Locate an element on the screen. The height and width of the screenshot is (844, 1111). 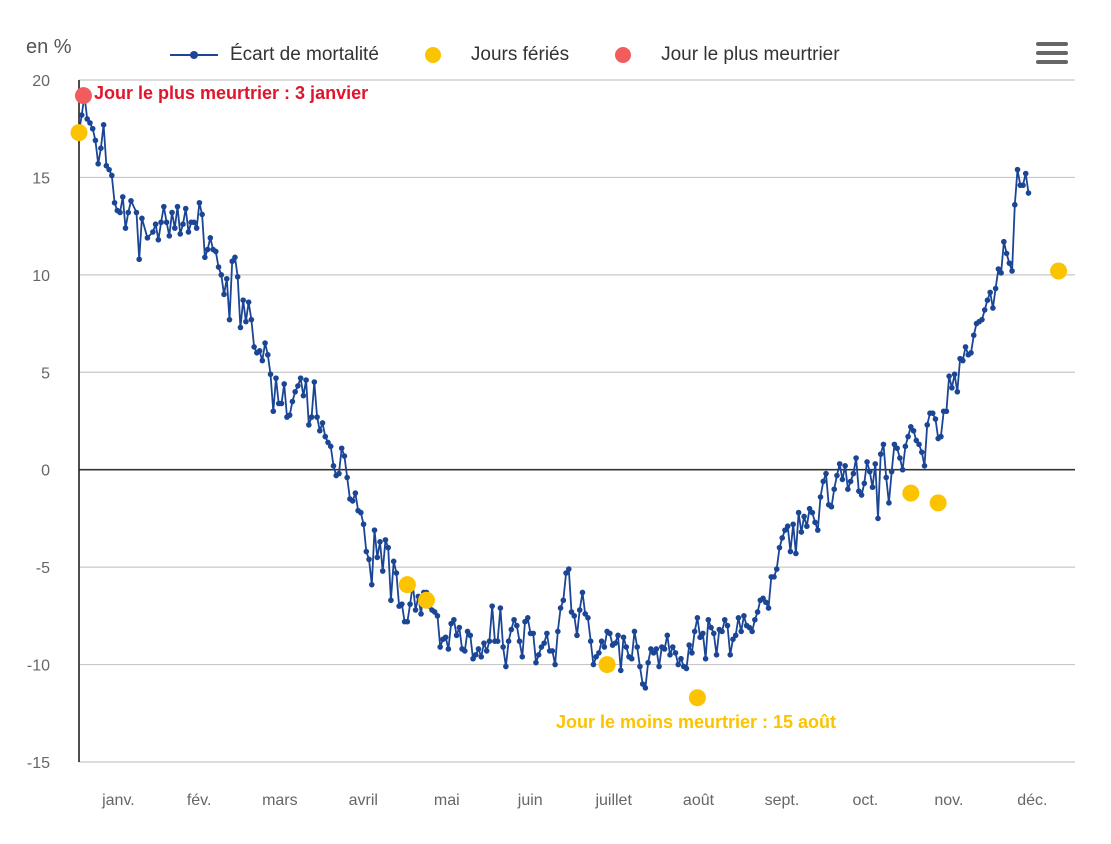
holiday-marker is located at coordinates (427, 600).